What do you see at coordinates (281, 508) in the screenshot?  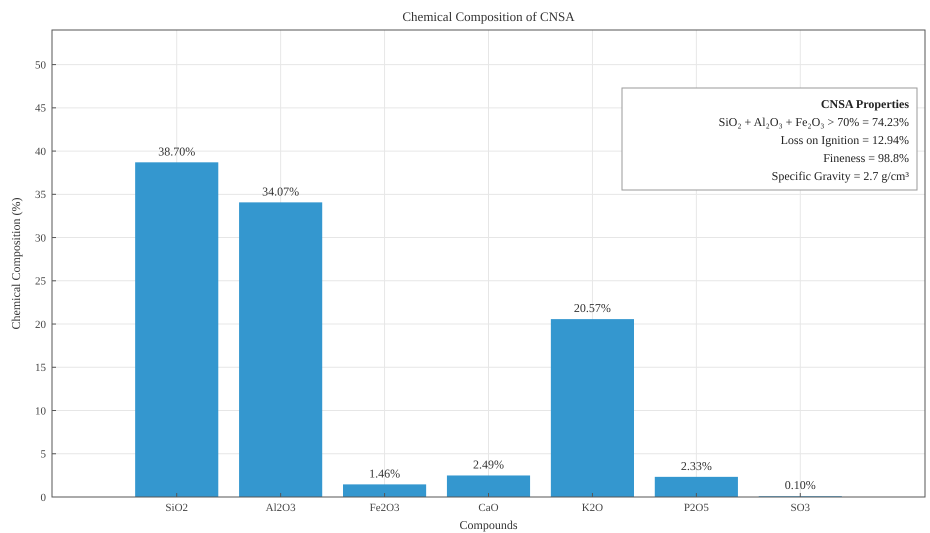 I see `x-tick-label: Al2O3` at bounding box center [281, 508].